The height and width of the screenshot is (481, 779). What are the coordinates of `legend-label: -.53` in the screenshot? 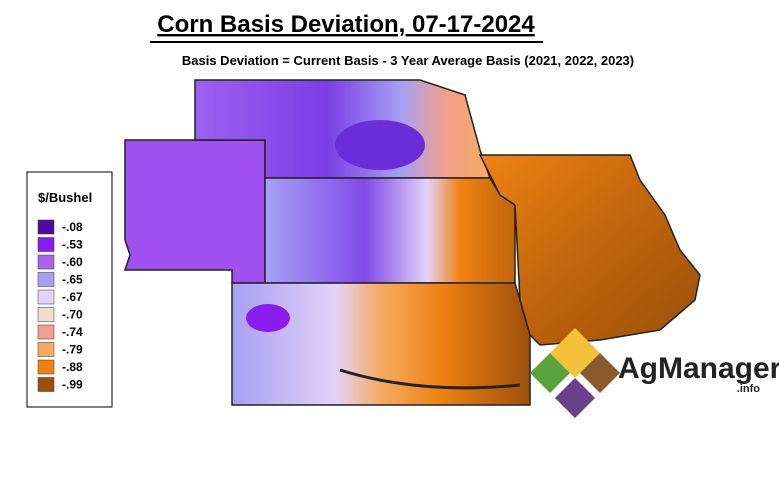 It's located at (72, 245).